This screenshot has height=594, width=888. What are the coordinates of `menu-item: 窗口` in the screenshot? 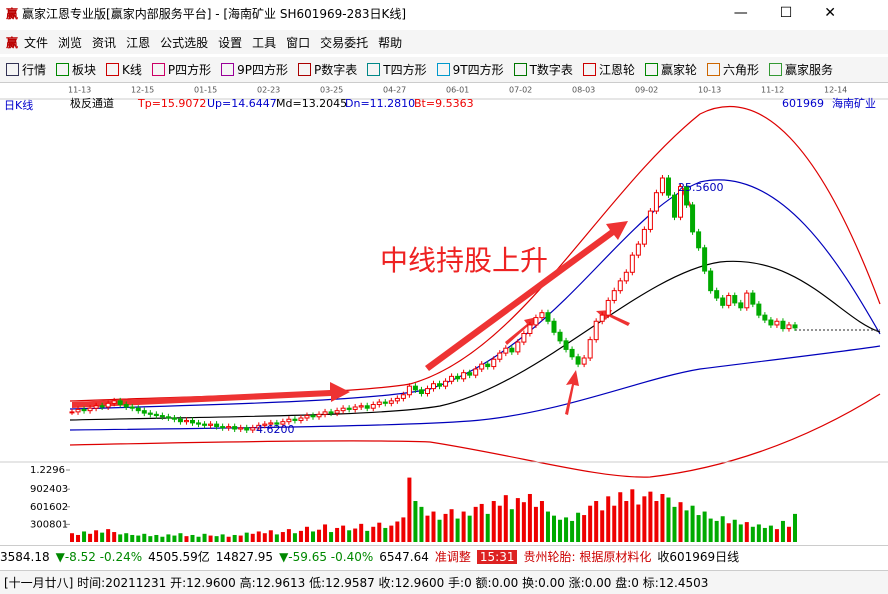 It's located at (298, 42).